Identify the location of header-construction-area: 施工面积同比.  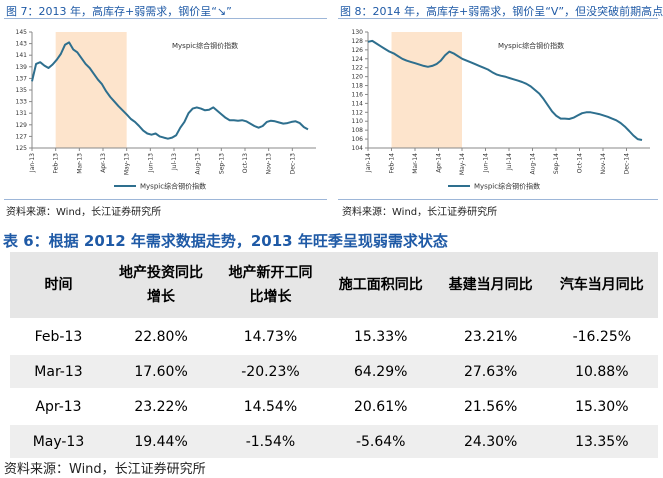
(380, 285).